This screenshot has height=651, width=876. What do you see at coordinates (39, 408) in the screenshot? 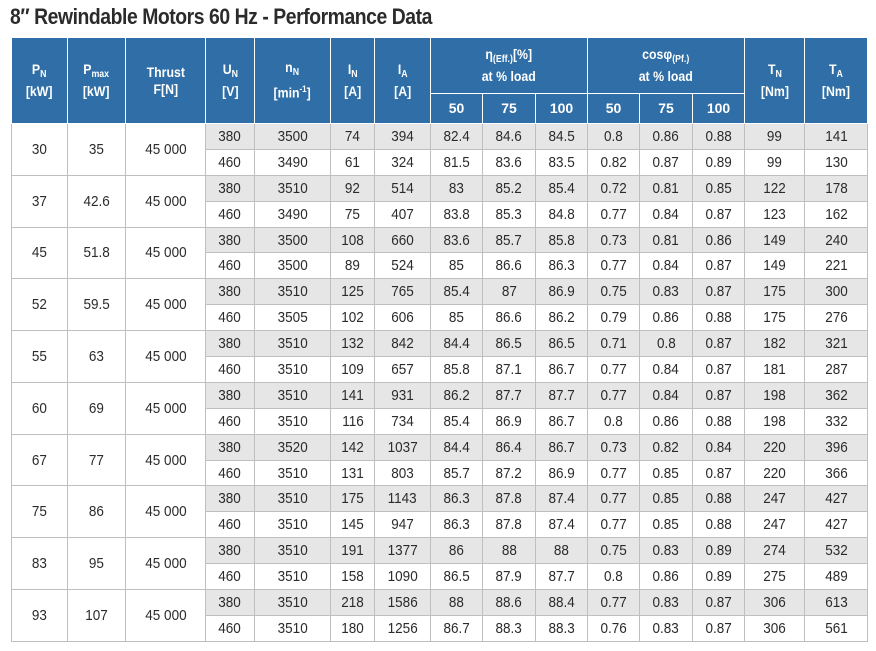
I see `cell-pn: 60` at bounding box center [39, 408].